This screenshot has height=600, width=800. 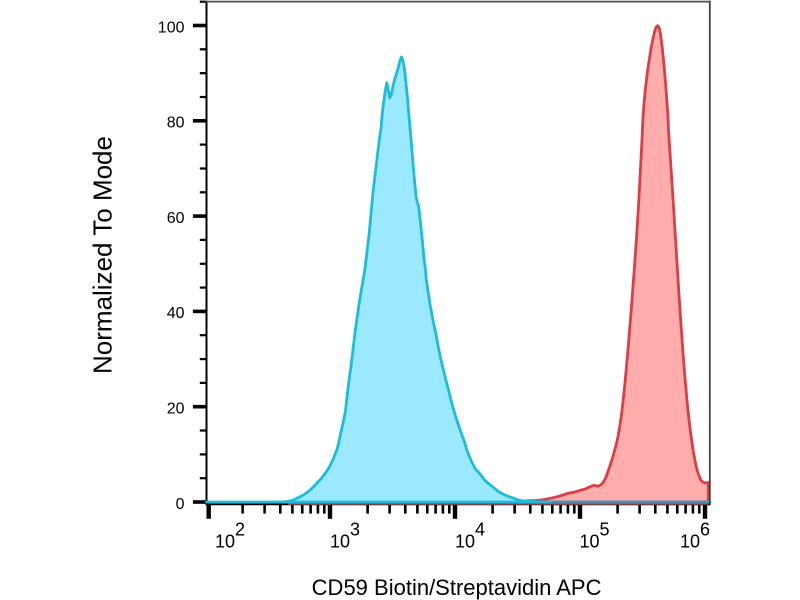 What do you see at coordinates (176, 313) in the screenshot?
I see `svg-text: 40` at bounding box center [176, 313].